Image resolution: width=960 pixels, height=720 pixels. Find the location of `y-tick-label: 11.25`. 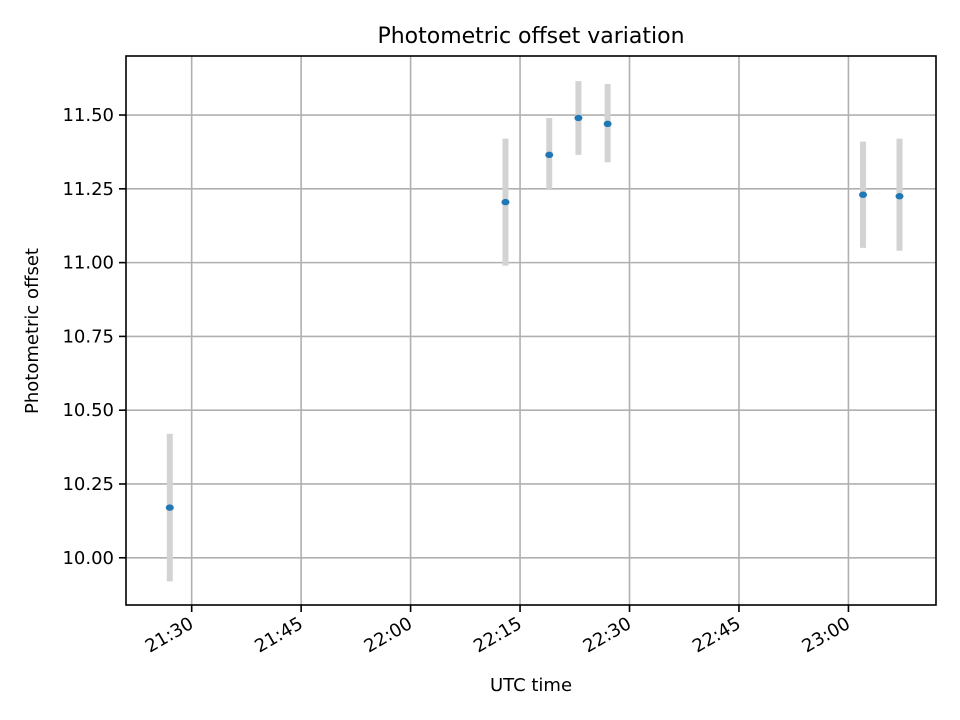

y-tick-label: 11.25 is located at coordinates (88, 189).